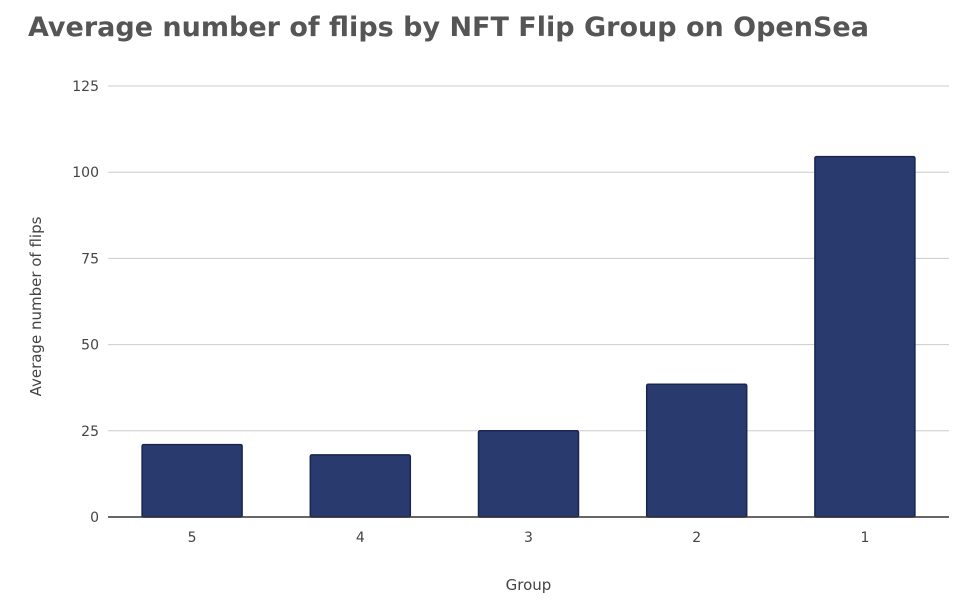  I want to click on x-tick-label: 5, so click(192, 538).